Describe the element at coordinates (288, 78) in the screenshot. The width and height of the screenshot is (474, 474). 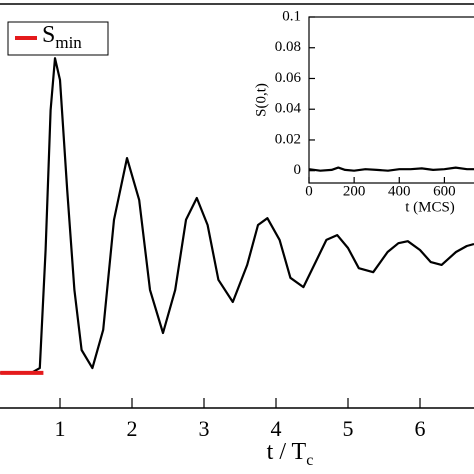
I see `y-tick-label: 0.06` at that location.